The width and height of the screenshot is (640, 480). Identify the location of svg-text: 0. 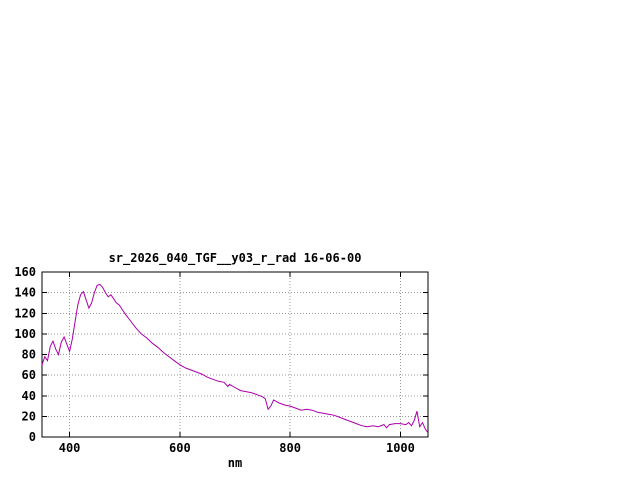
(32, 437).